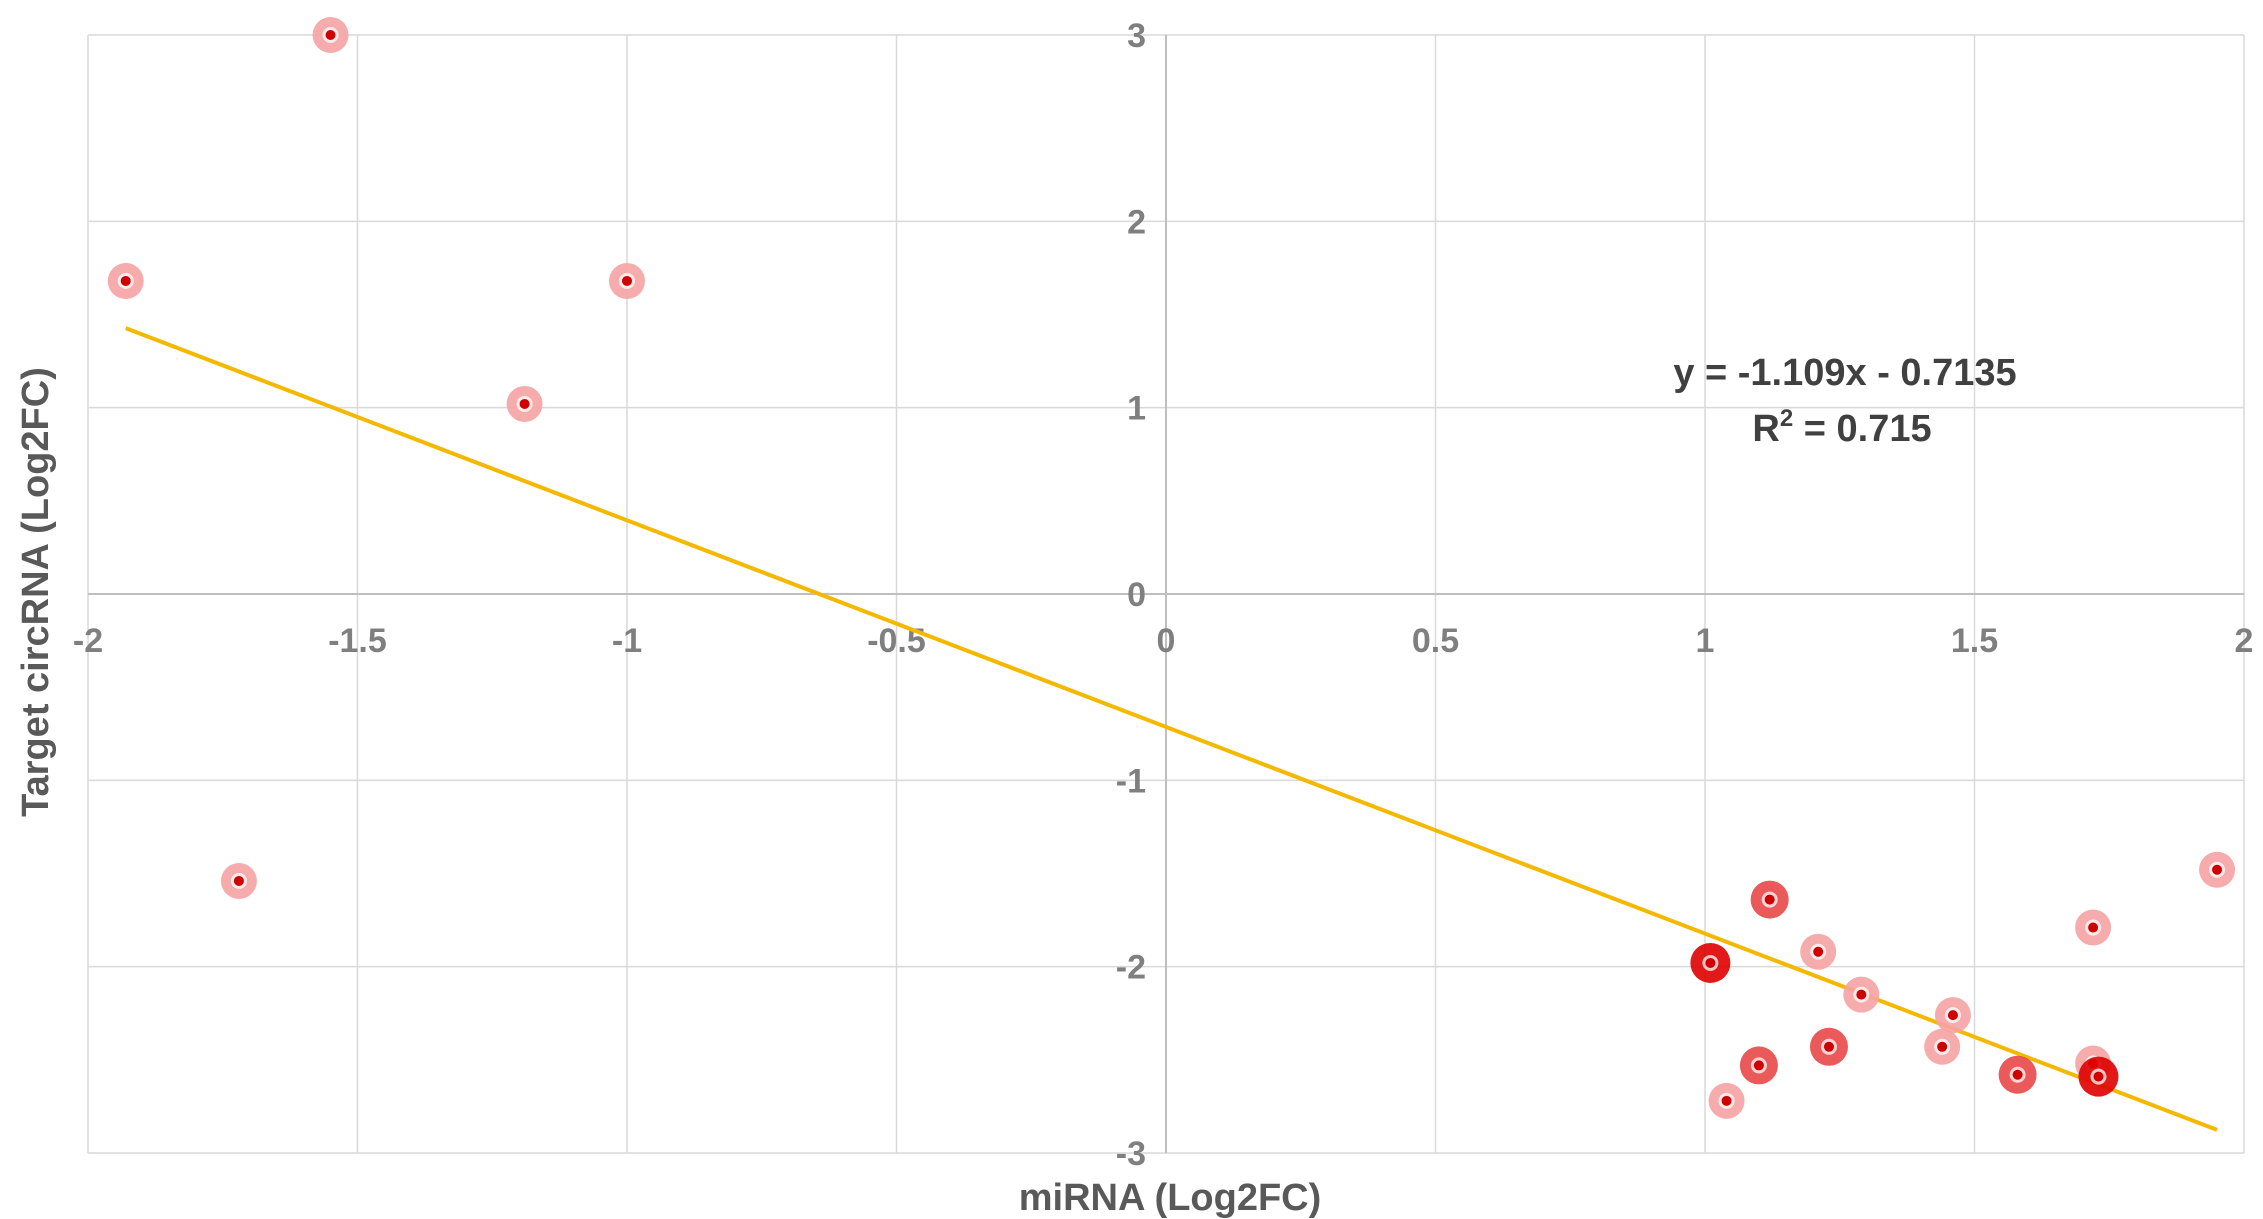  Describe the element at coordinates (1136, 222) in the screenshot. I see `y-tick-label: 2` at that location.